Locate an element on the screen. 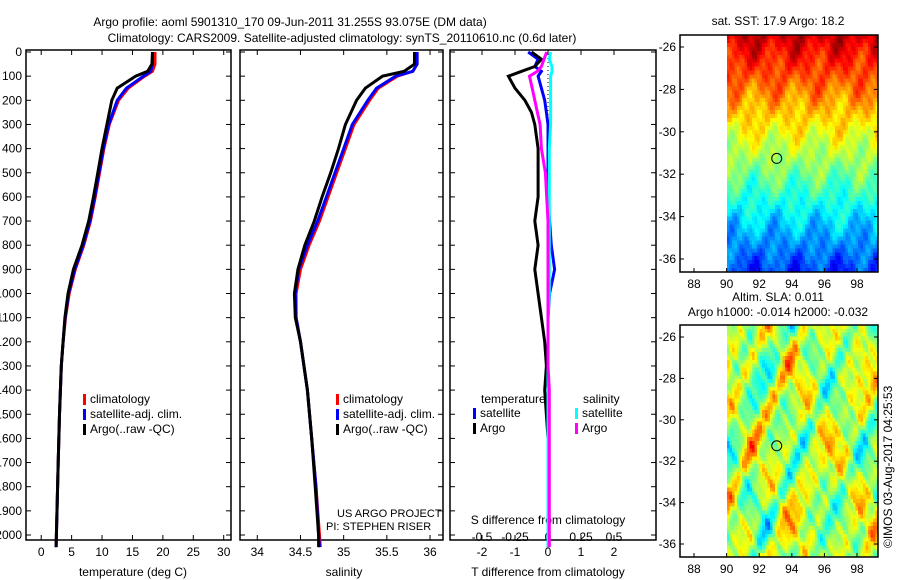 This screenshot has height=580, width=900. x-tick-label: 1 is located at coordinates (581, 552).